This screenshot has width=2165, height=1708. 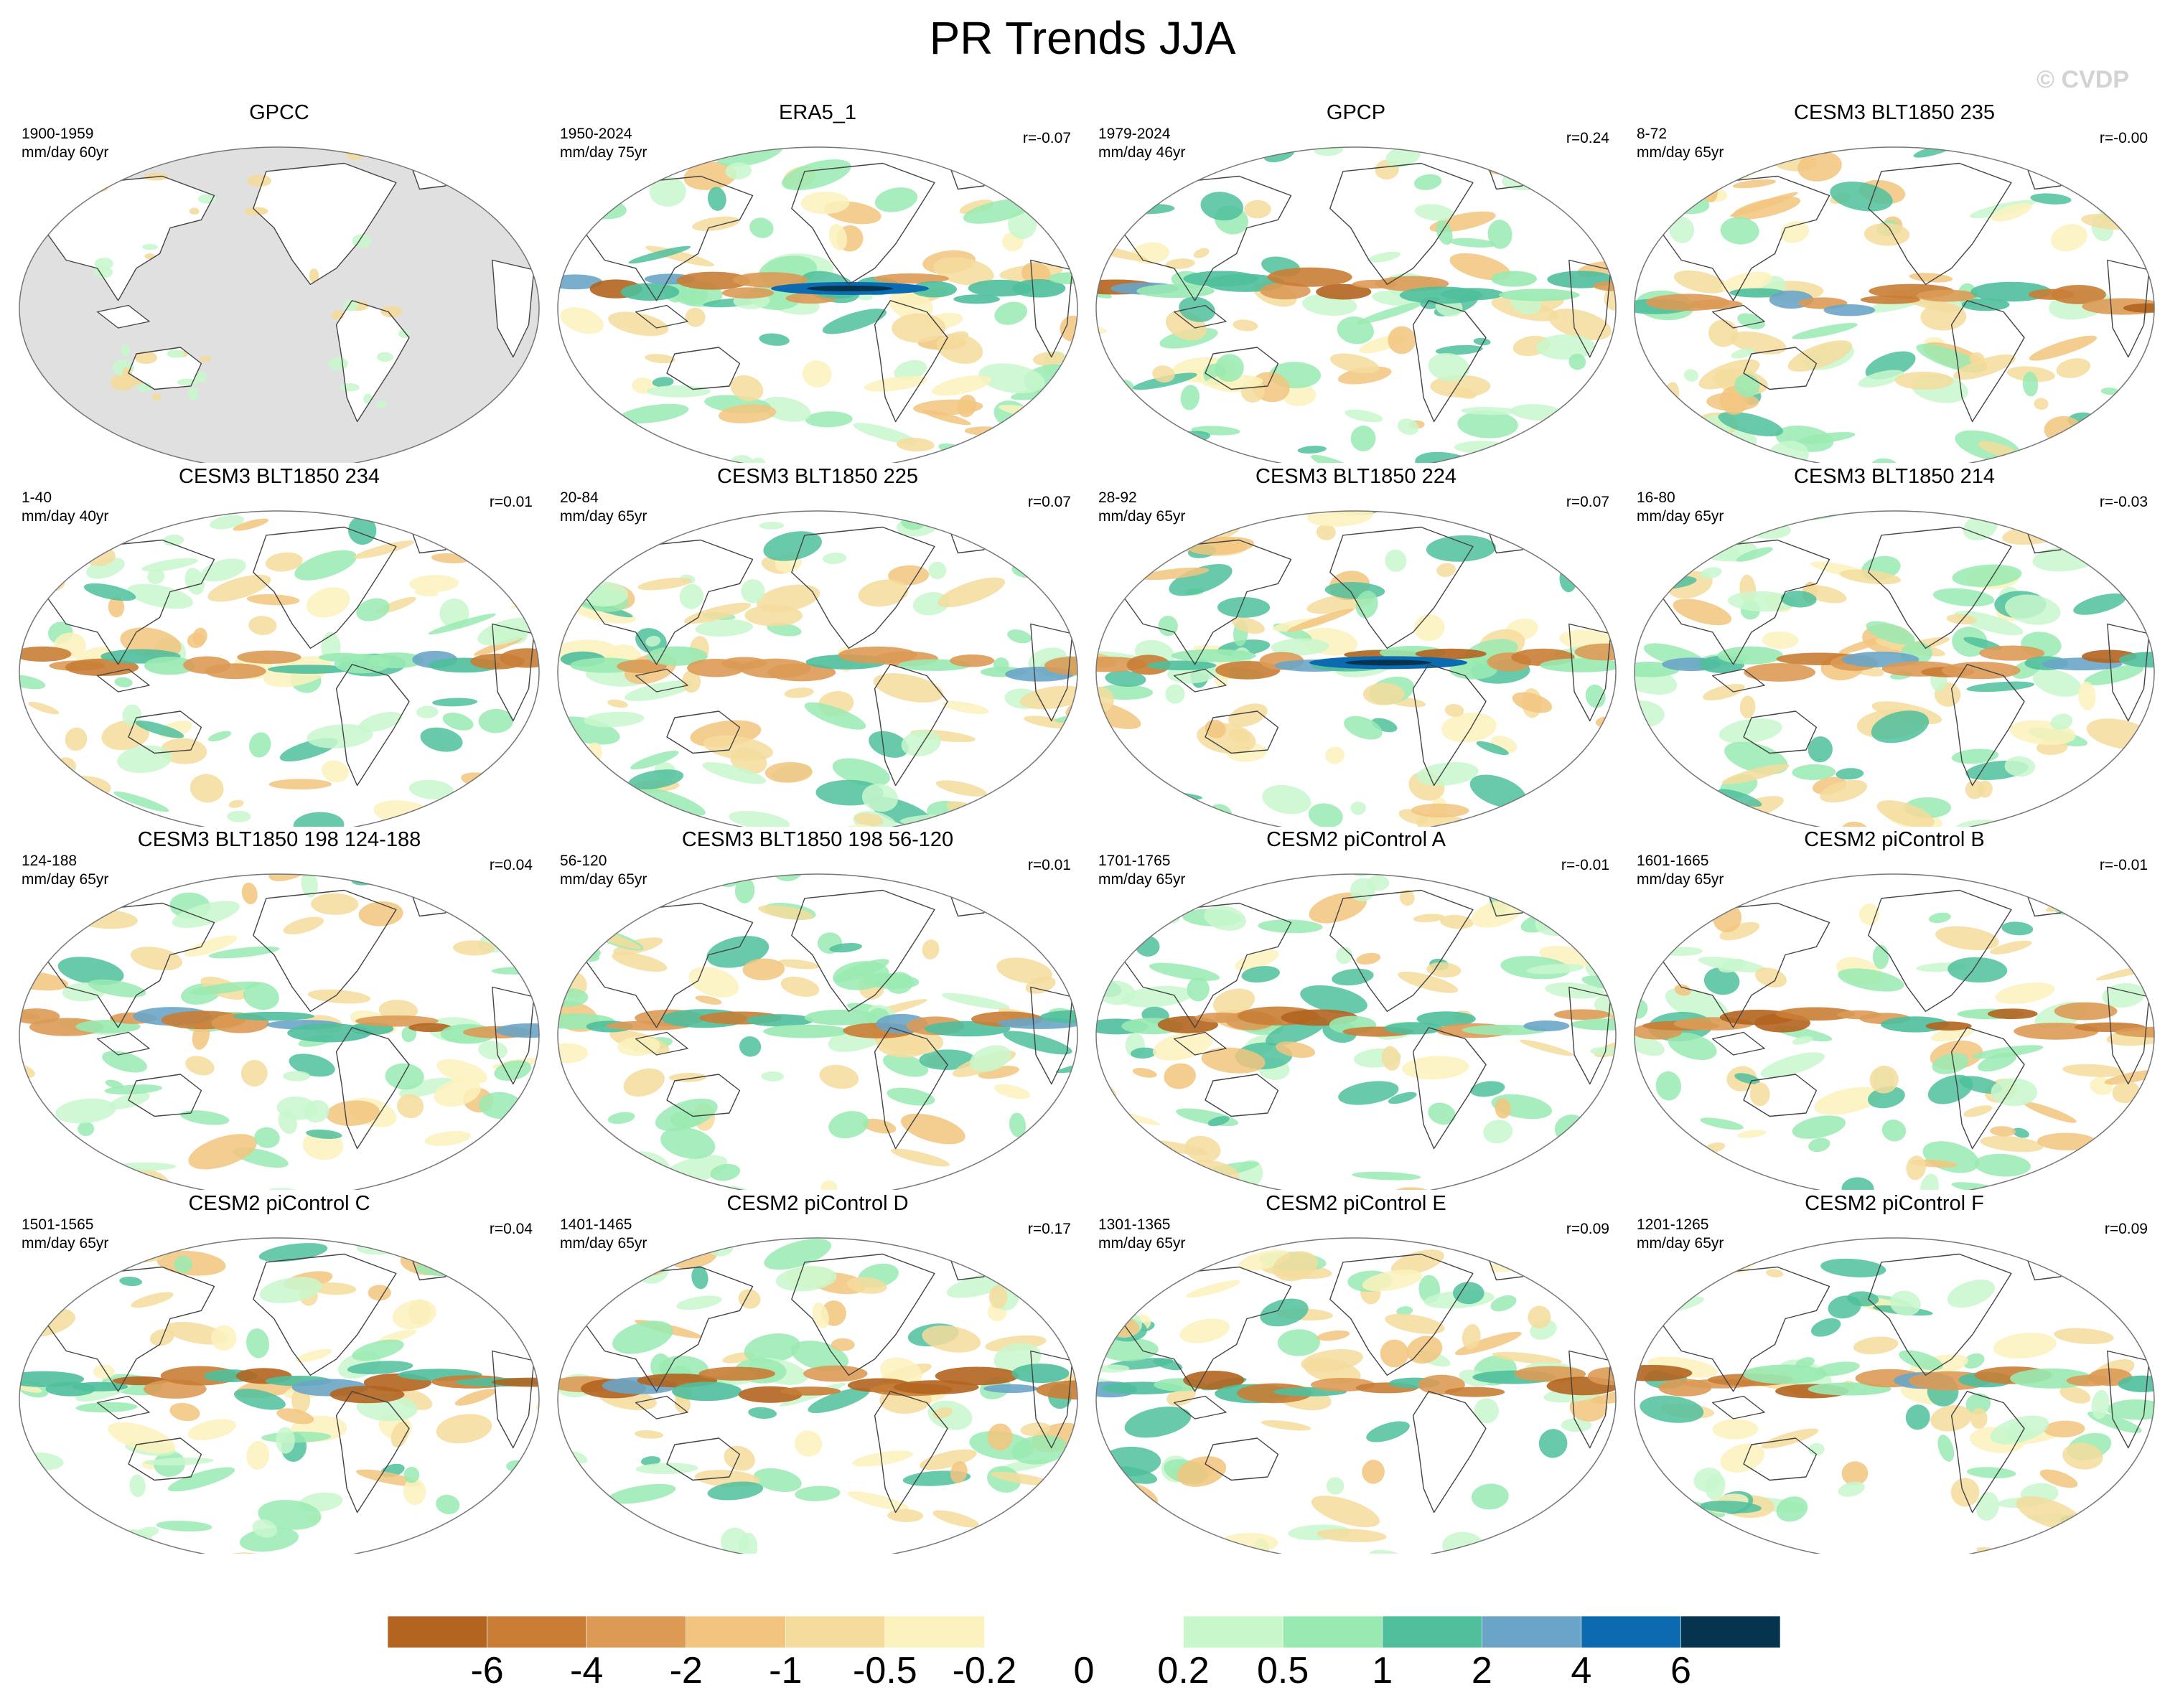 What do you see at coordinates (1282, 1670) in the screenshot?
I see `colorbar-tick-label: 0.5` at bounding box center [1282, 1670].